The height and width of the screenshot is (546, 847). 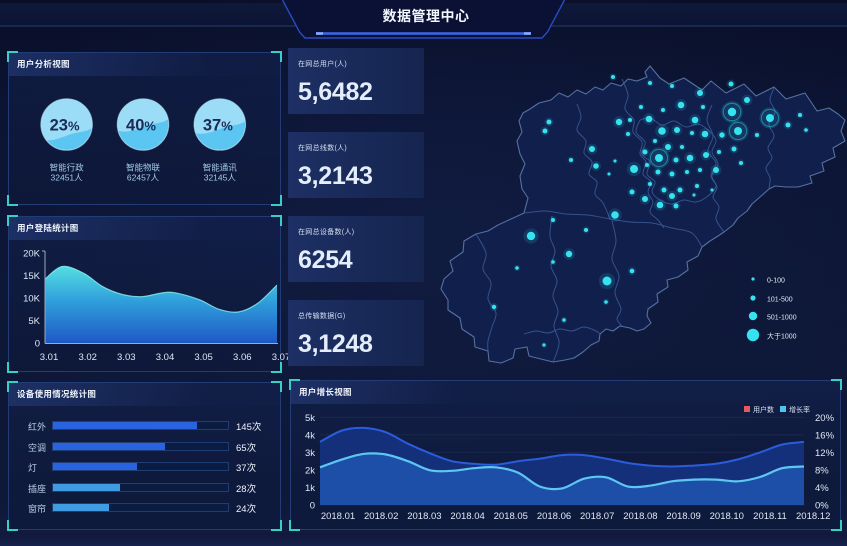 What do you see at coordinates (822, 471) in the screenshot?
I see `svg-text: 8%` at bounding box center [822, 471].